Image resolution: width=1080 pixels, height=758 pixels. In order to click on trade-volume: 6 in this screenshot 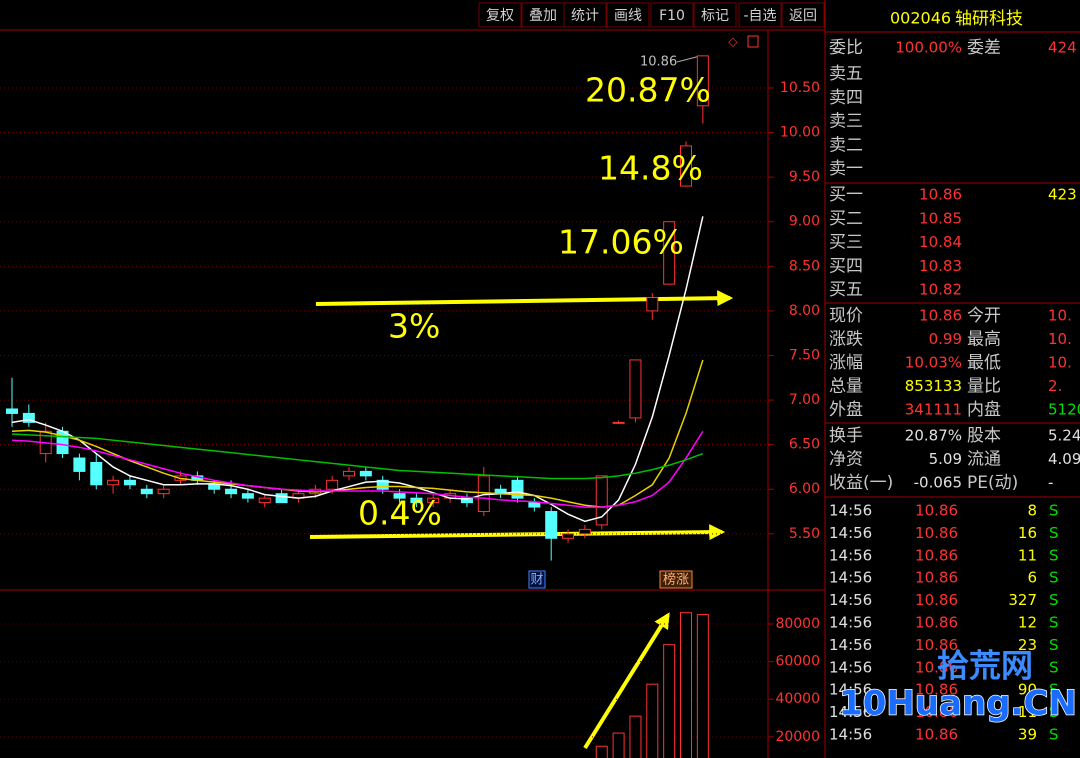, I will do `click(1032, 578)`.